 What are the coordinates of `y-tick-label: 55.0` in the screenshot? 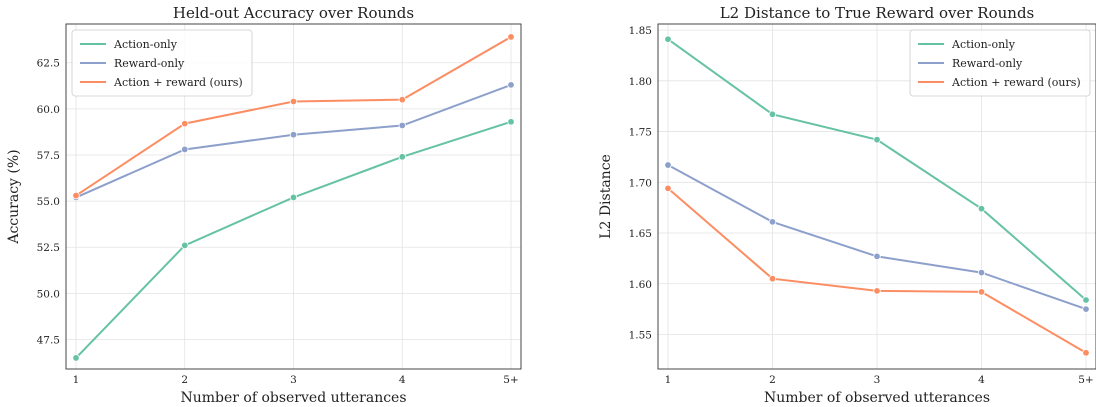 It's located at (48, 202).